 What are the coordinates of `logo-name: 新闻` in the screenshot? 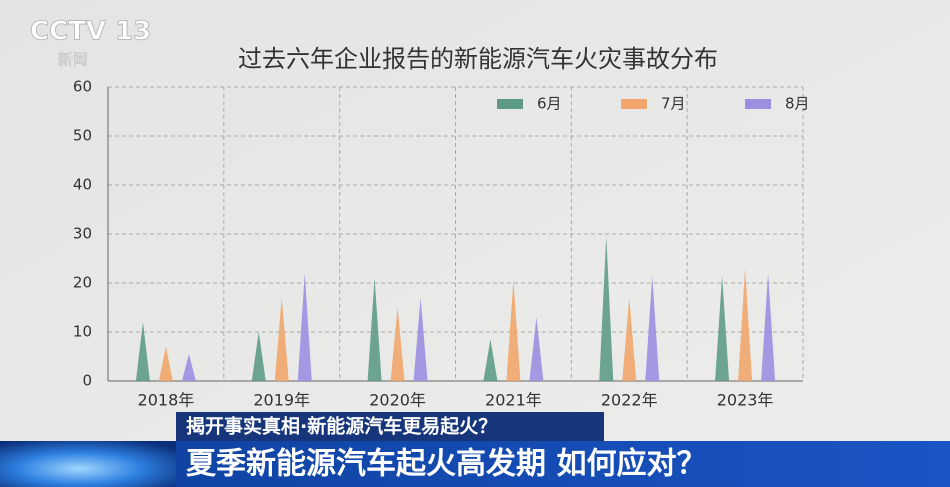 It's located at (73, 60).